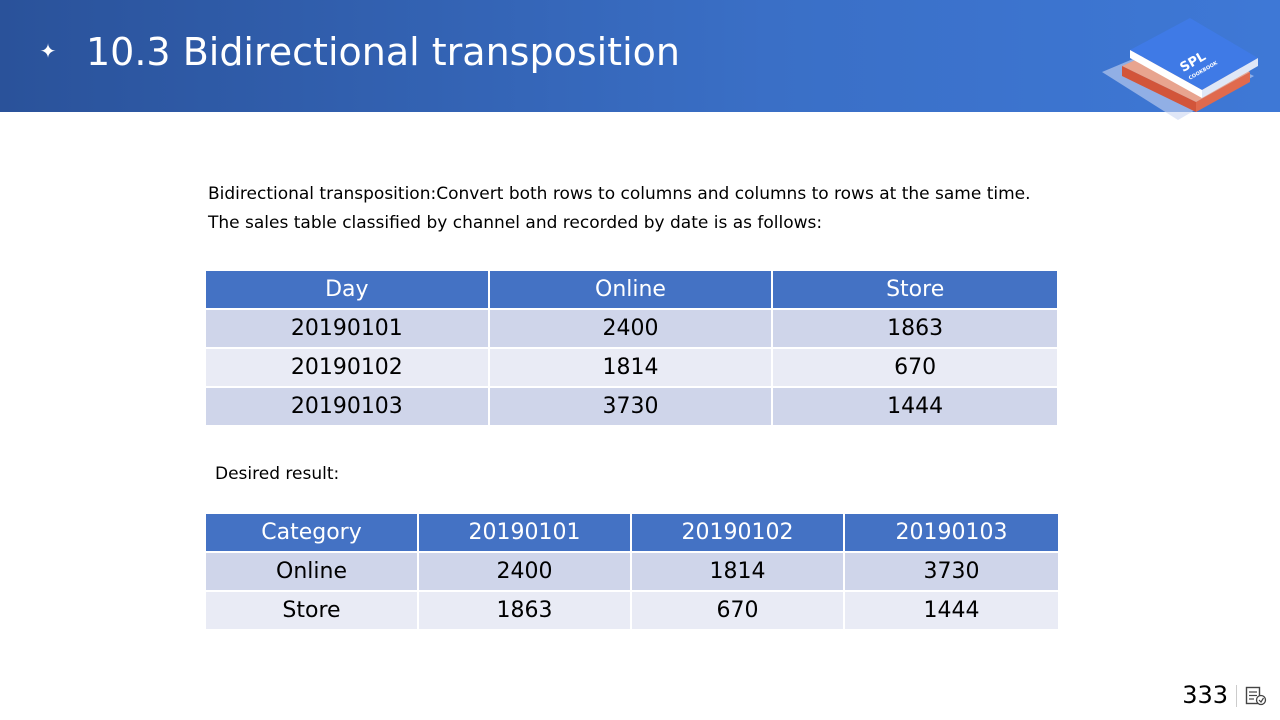 The image size is (1280, 720). I want to click on col-header-day: Day, so click(348, 290).